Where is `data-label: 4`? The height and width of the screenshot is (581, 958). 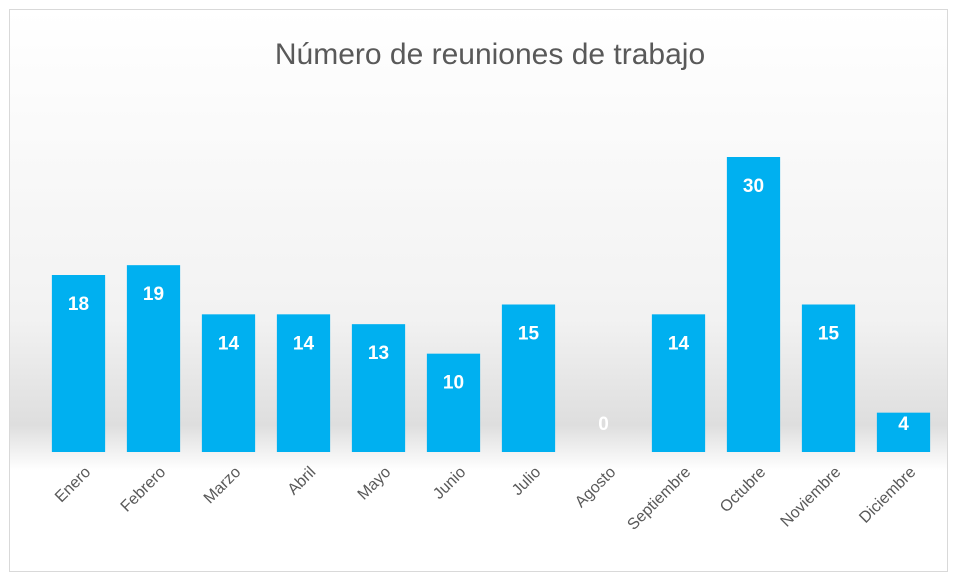
data-label: 4 is located at coordinates (903, 424).